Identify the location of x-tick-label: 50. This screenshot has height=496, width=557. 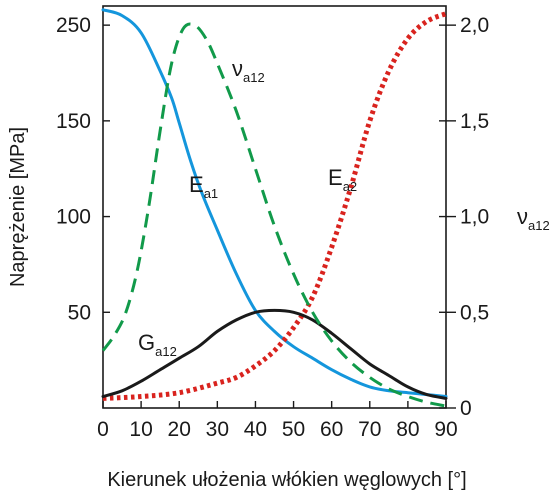
(293, 429).